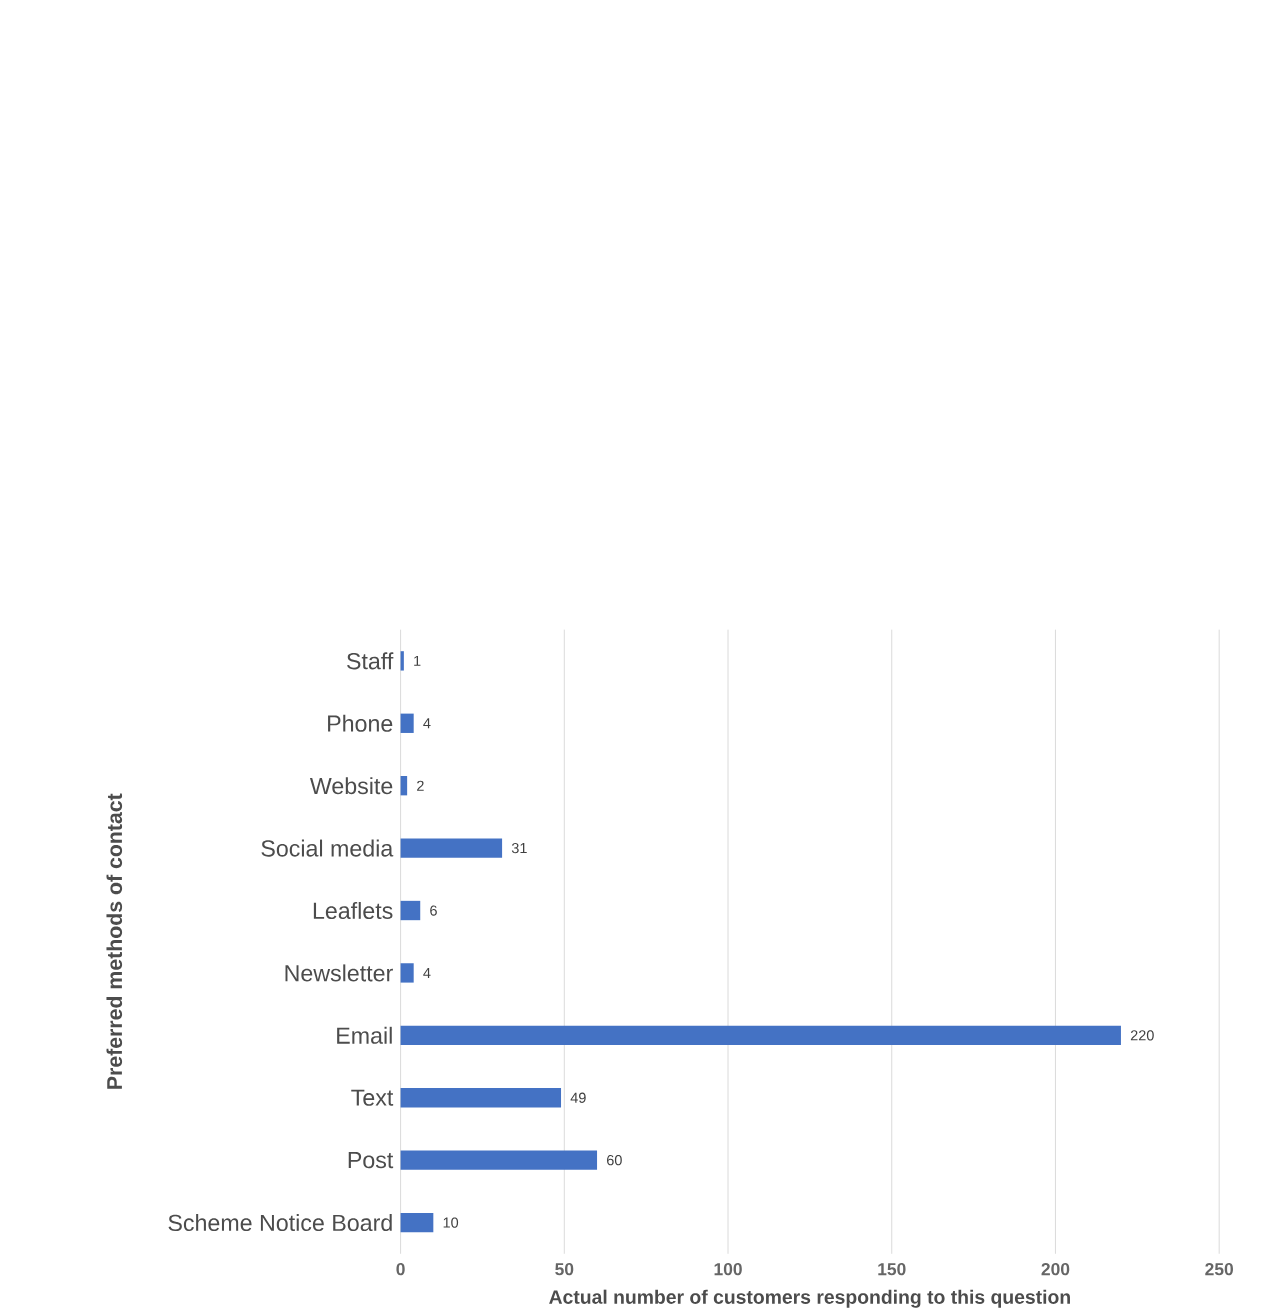  I want to click on y-tick-label: Staff, so click(370, 661).